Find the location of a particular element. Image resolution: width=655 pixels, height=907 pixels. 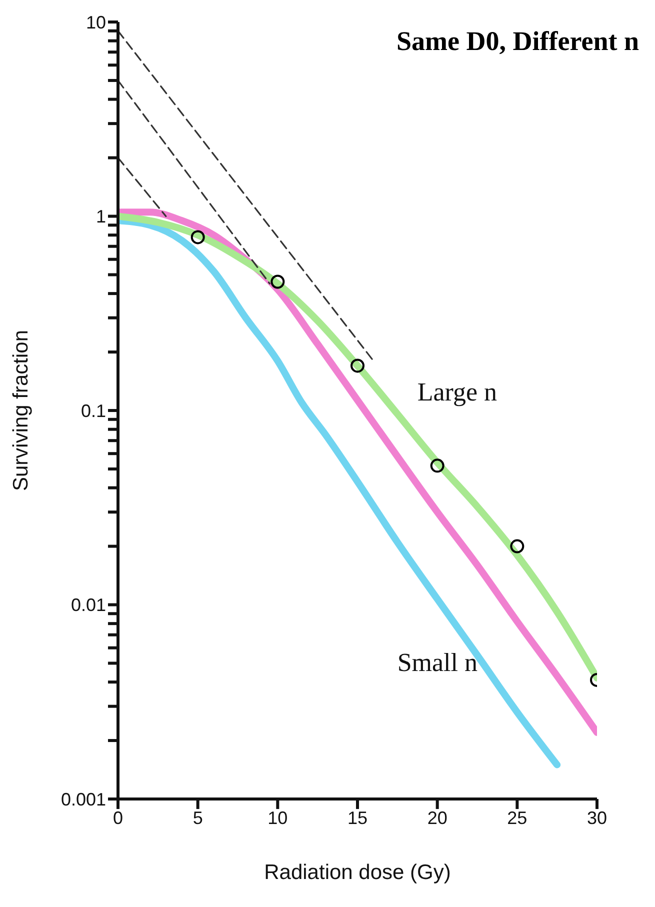

x-tick-label: 30 is located at coordinates (597, 818).